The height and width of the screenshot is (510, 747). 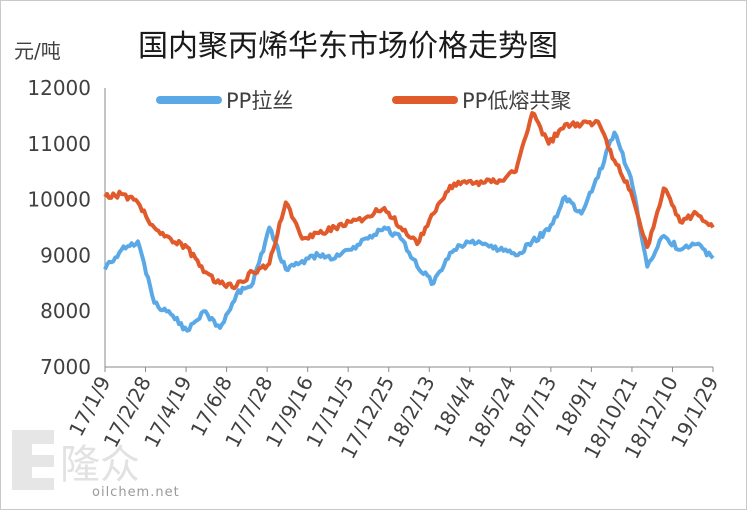 What do you see at coordinates (59, 200) in the screenshot?
I see `y-tick-label: 10000` at bounding box center [59, 200].